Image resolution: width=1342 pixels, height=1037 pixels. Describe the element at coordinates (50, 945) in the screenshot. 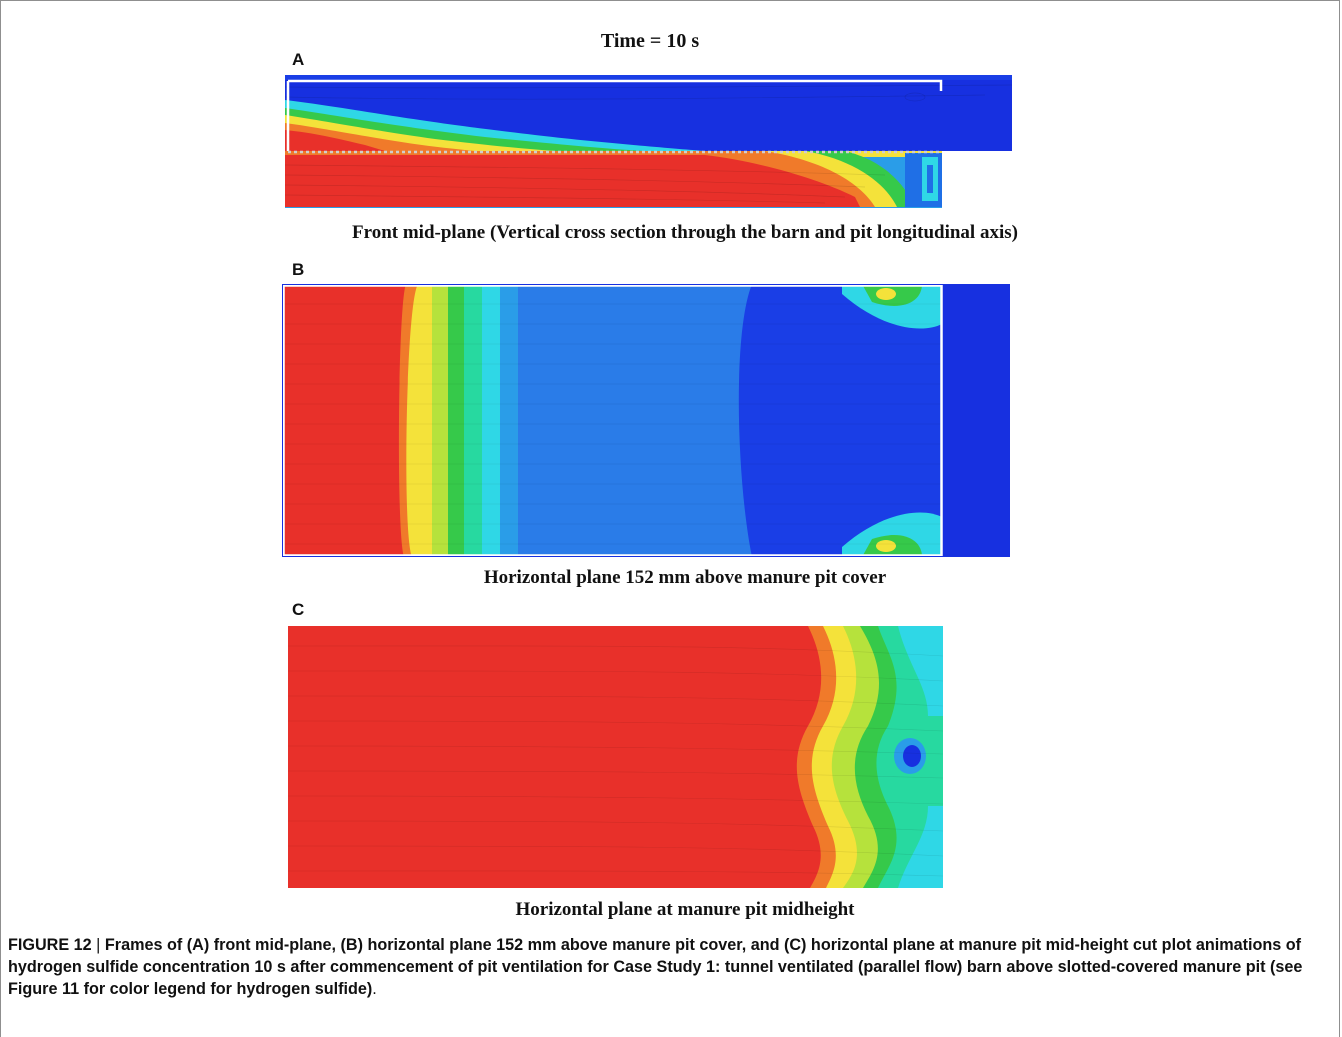

I see `figure-label: FIGURE 12` at that location.